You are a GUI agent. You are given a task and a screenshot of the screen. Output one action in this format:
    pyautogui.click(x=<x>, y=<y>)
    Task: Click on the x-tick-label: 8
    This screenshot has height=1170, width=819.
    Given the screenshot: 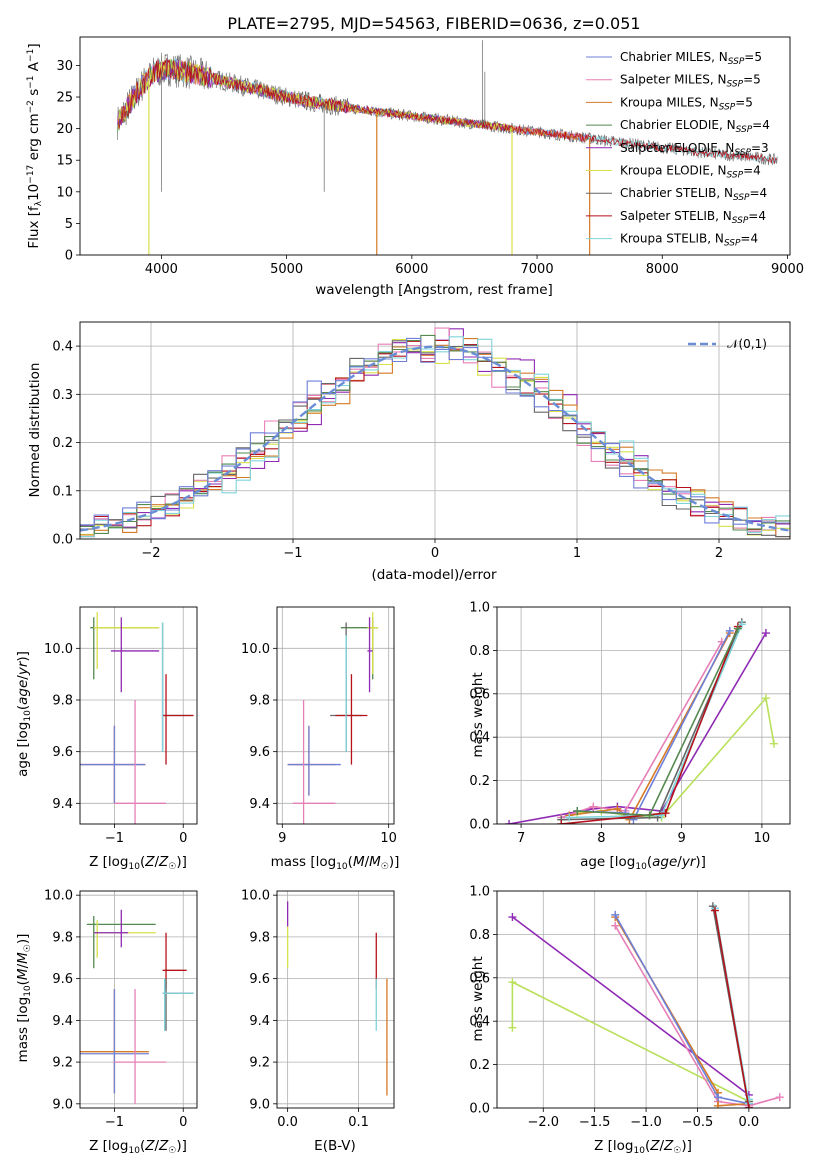 What is the action you would take?
    pyautogui.click(x=601, y=838)
    